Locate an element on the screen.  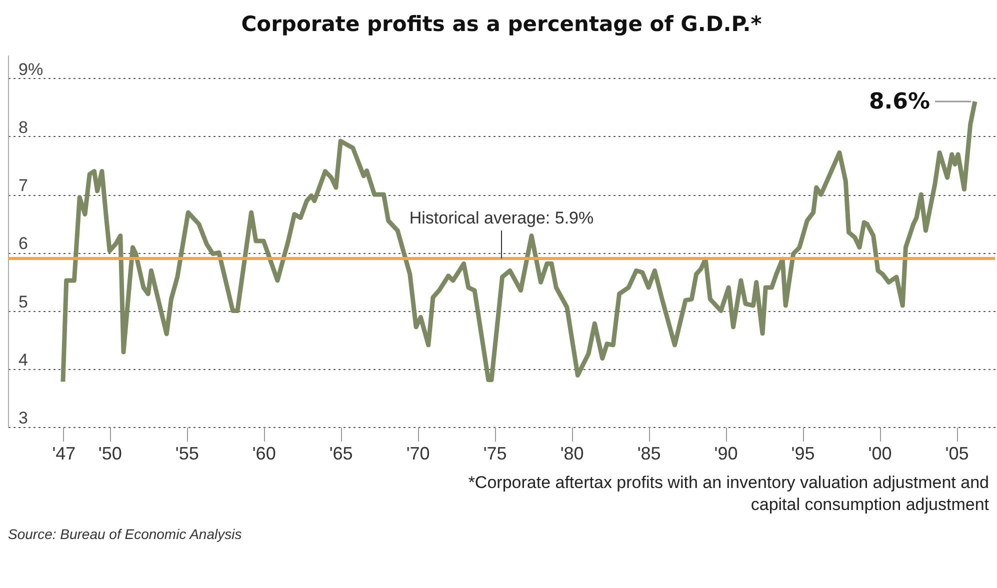
y-tick-label: 8 is located at coordinates (23, 127).